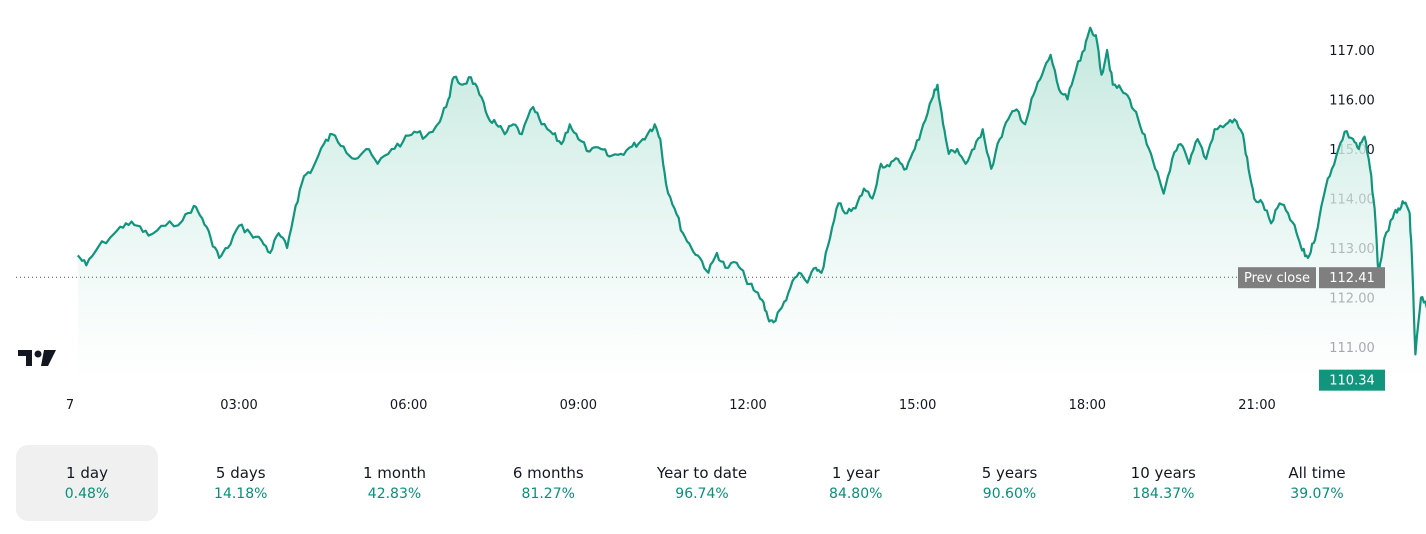  What do you see at coordinates (87, 494) in the screenshot?
I see `time-range-change: 0.48%` at bounding box center [87, 494].